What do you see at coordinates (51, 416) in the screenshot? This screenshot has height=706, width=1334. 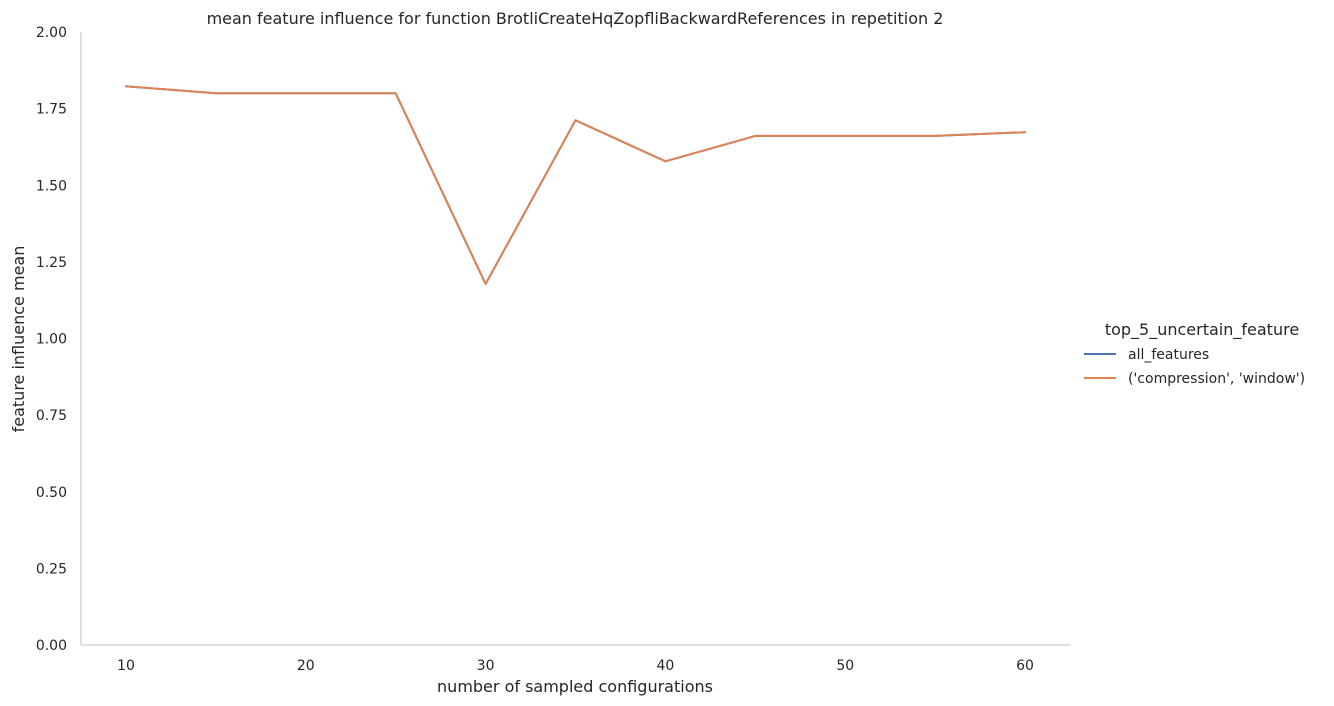 I see `y-tick-label: 0.75` at bounding box center [51, 416].